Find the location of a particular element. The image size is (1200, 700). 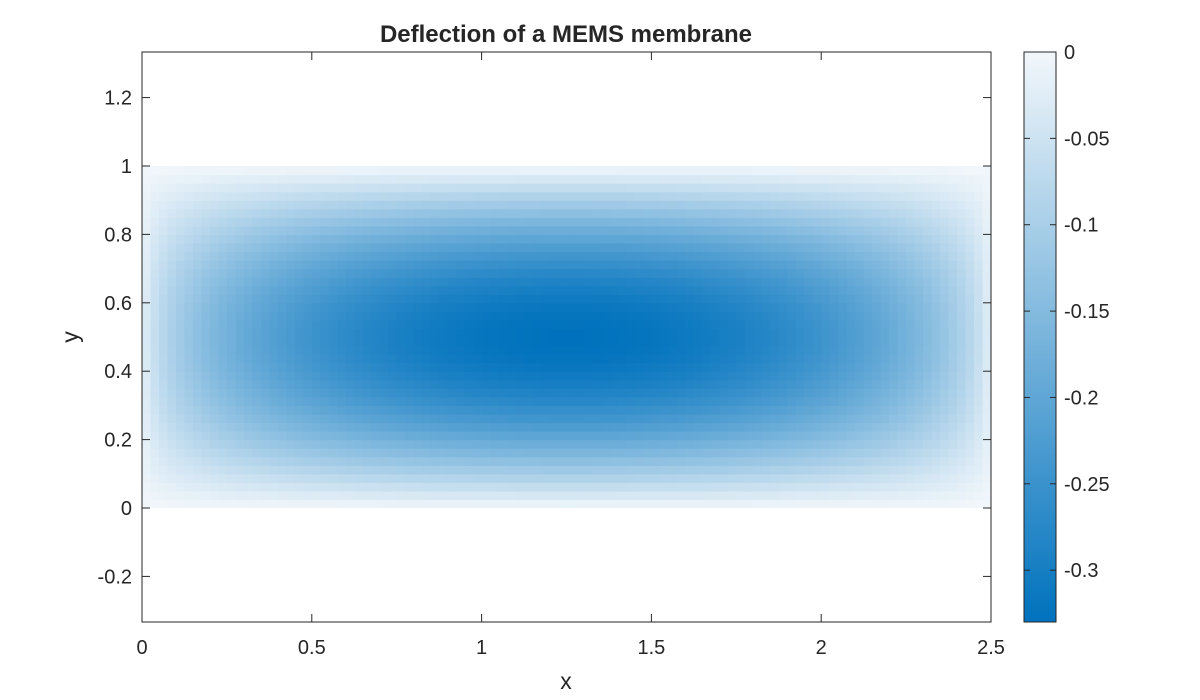

x-axis-label: x is located at coordinates (566, 681).